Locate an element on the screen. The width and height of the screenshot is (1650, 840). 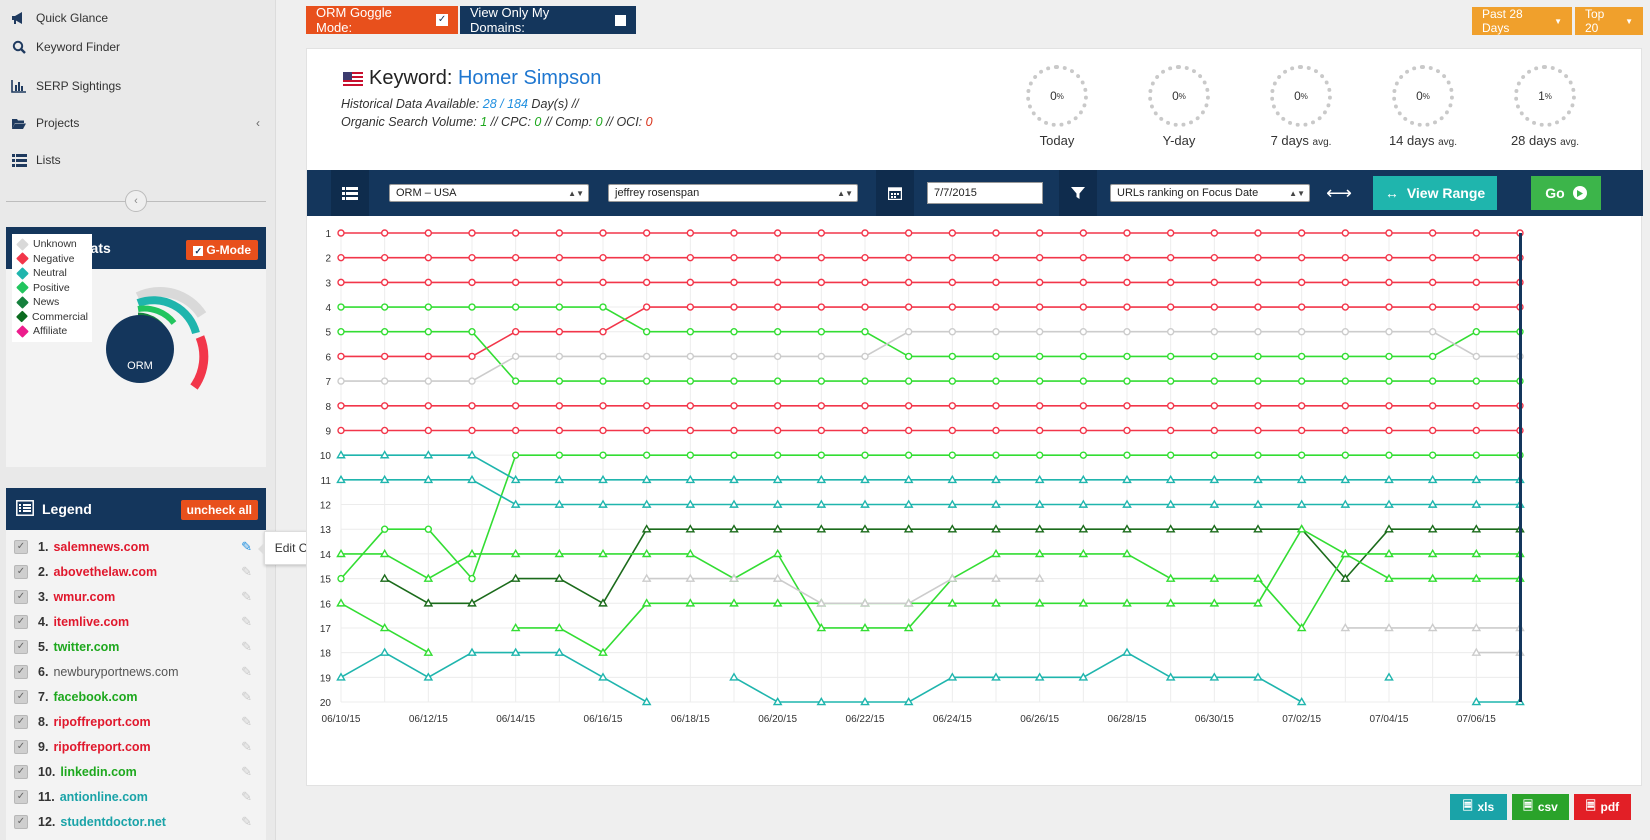
chevron-left-icon: ‹ is located at coordinates (258, 123).